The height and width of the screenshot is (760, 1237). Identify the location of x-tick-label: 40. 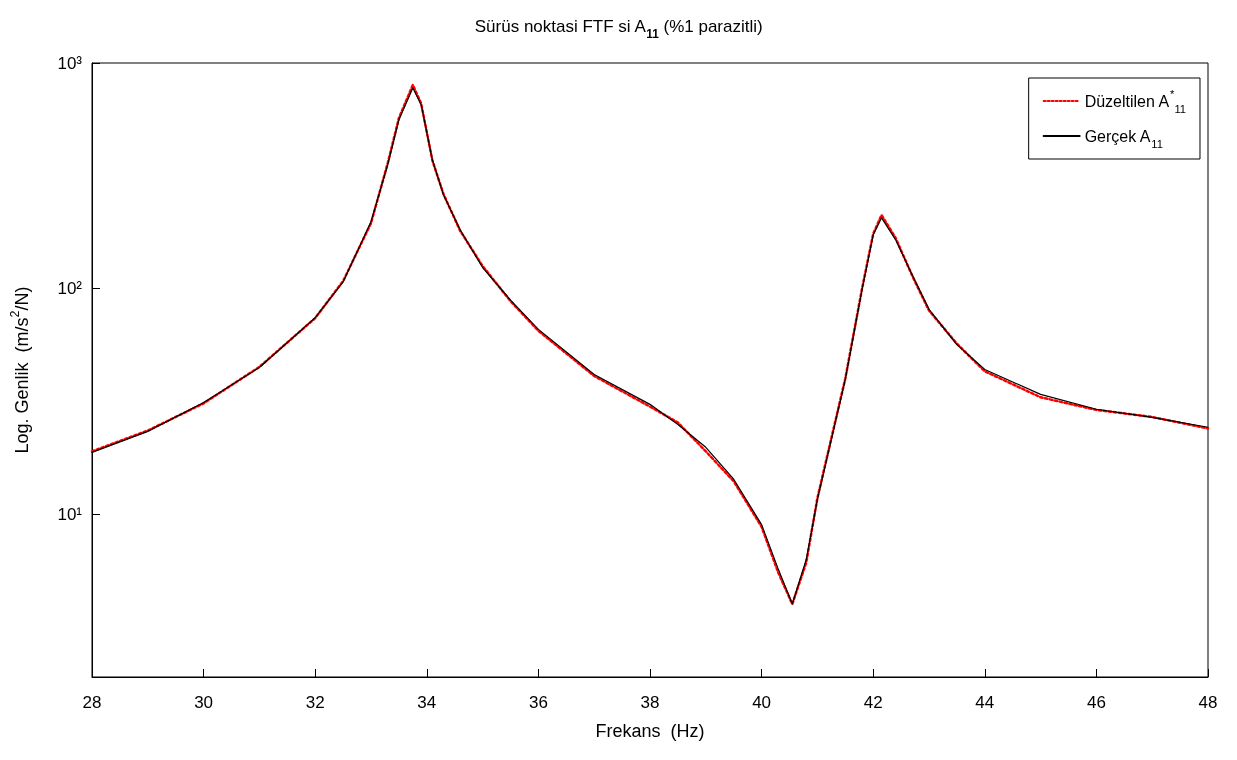
(762, 702).